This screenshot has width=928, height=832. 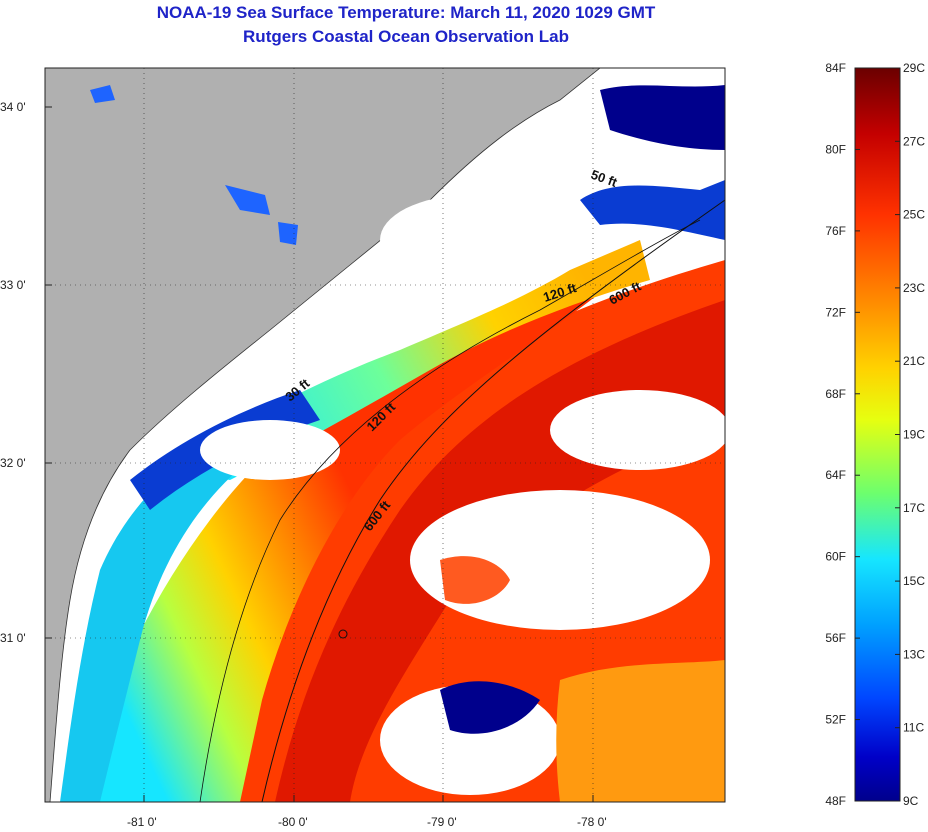 I want to click on colorbar-fahrenheit-label: 52F, so click(x=835, y=720).